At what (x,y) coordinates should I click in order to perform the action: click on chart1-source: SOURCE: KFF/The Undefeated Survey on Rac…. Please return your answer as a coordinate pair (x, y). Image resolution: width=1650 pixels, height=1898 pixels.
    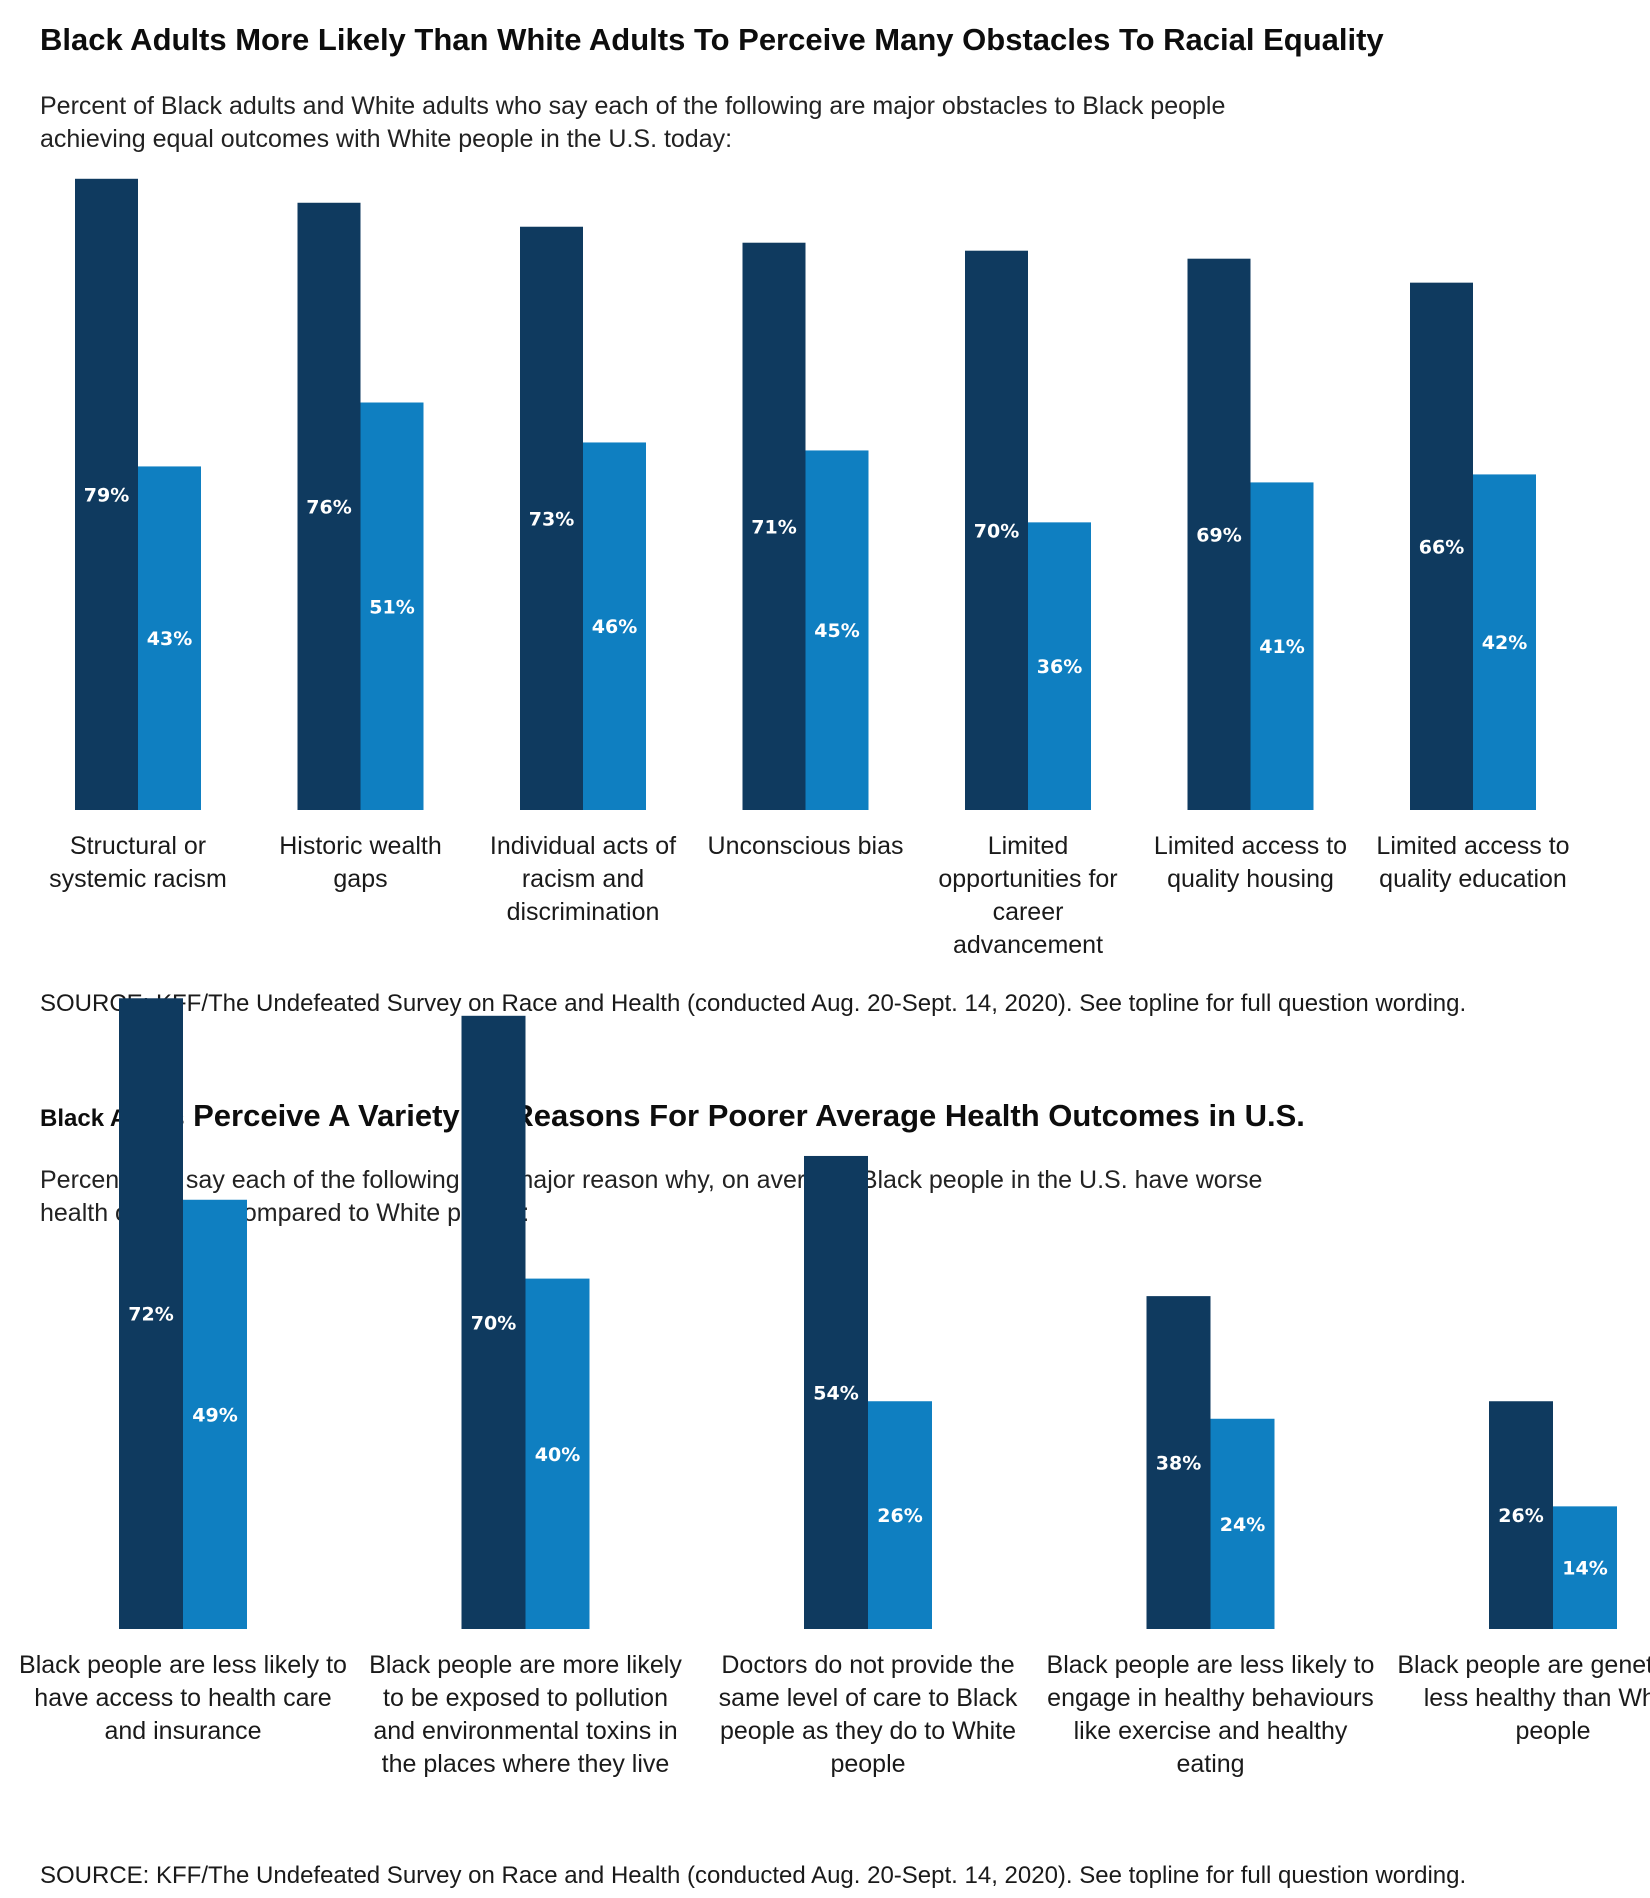
    Looking at the image, I should click on (753, 1003).